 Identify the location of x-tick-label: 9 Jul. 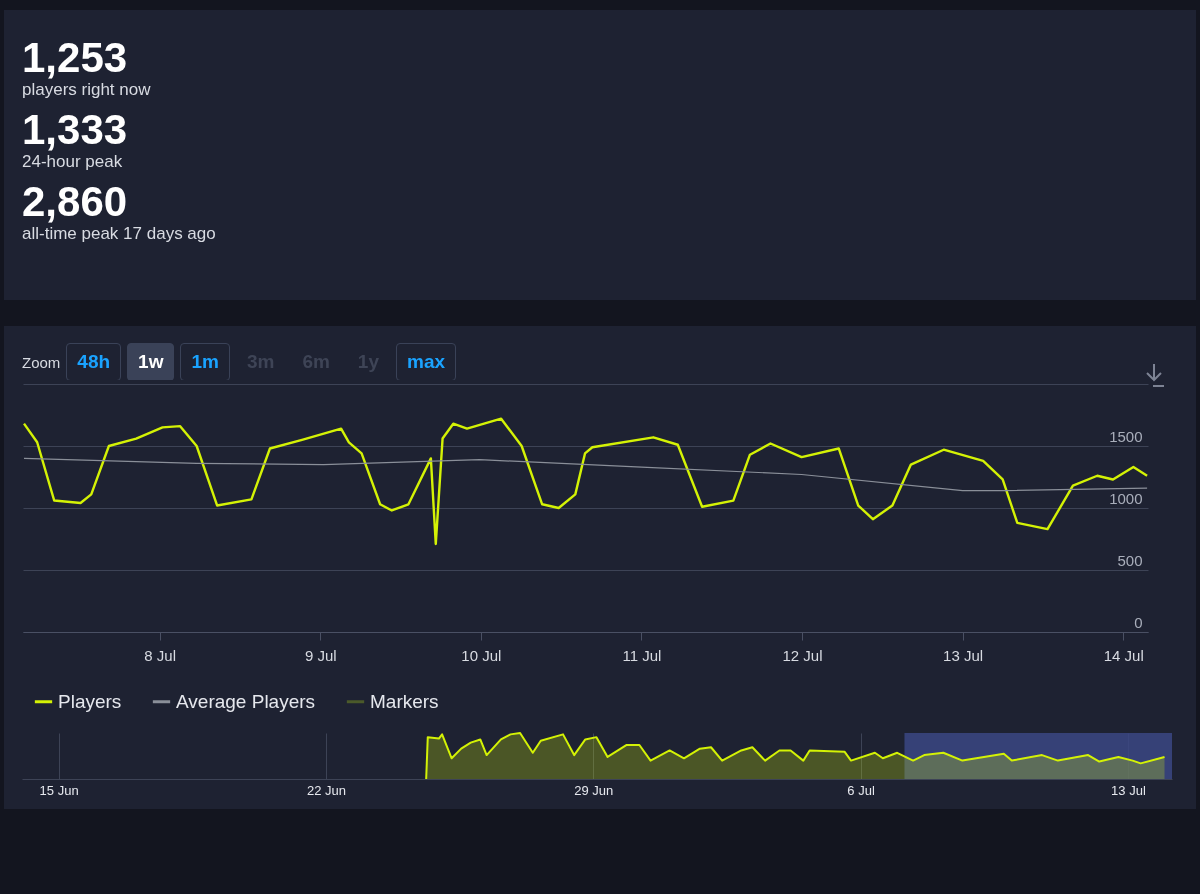
(320, 655).